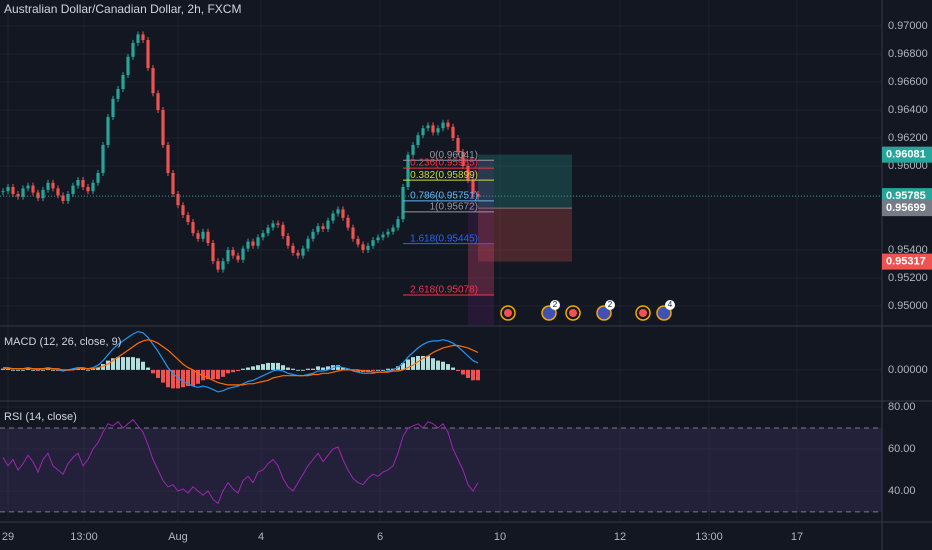 Image resolution: width=932 pixels, height=550 pixels. What do you see at coordinates (902, 407) in the screenshot?
I see `y-tick-label: 80.00` at bounding box center [902, 407].